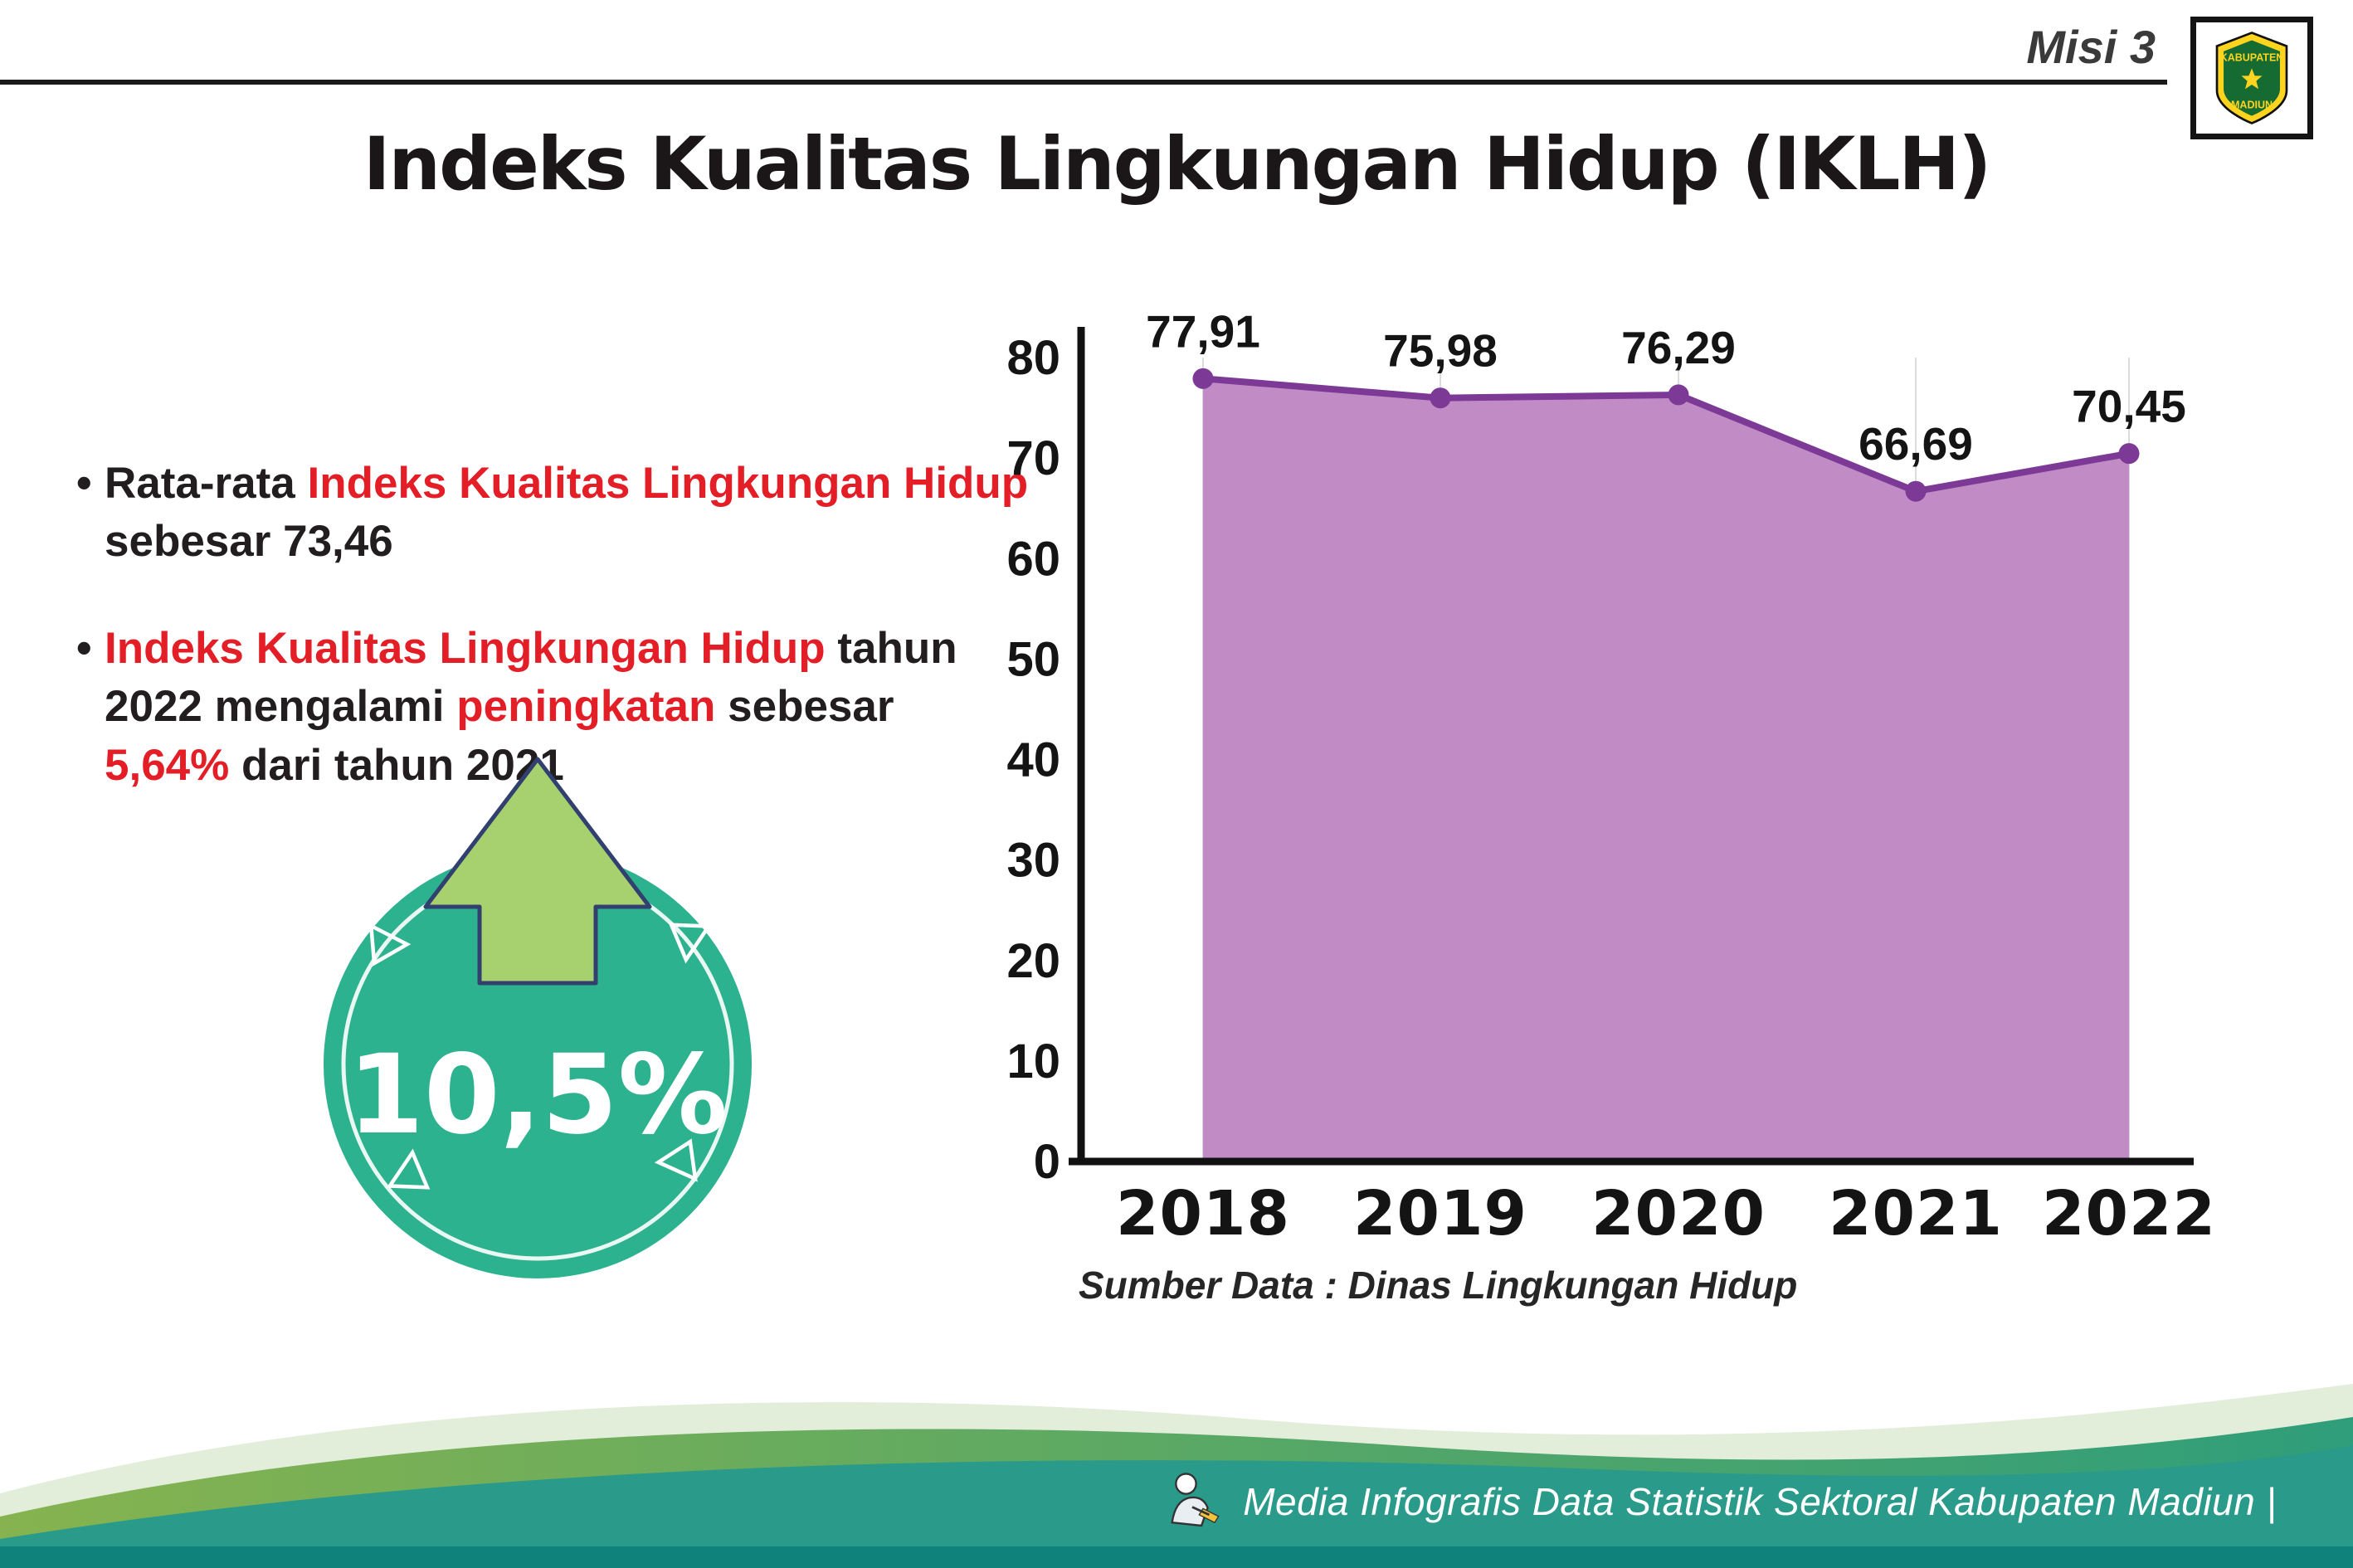 This screenshot has height=1568, width=2353. I want to click on y-tick-label: 0, so click(1047, 1162).